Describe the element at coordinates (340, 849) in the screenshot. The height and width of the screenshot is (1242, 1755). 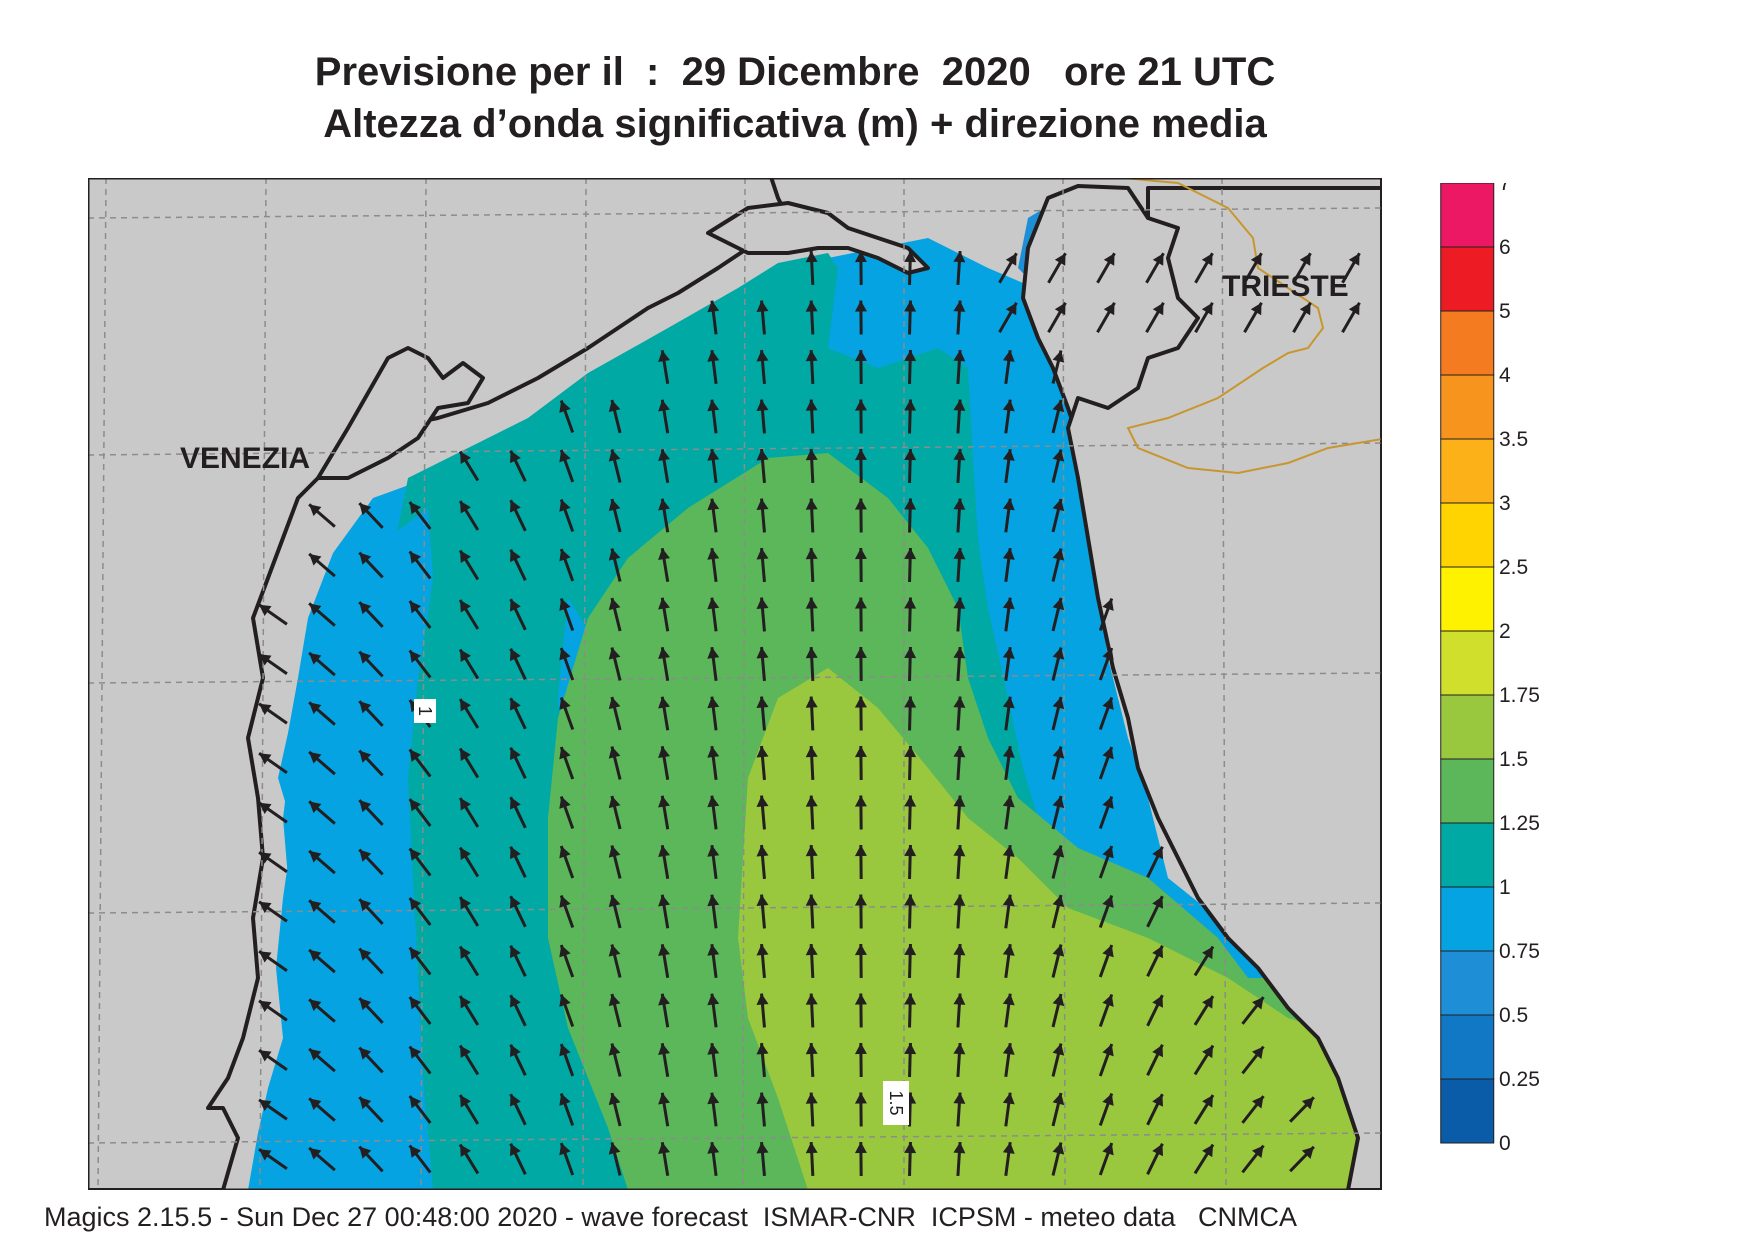
I see `band-0.75-1-venezia` at that location.